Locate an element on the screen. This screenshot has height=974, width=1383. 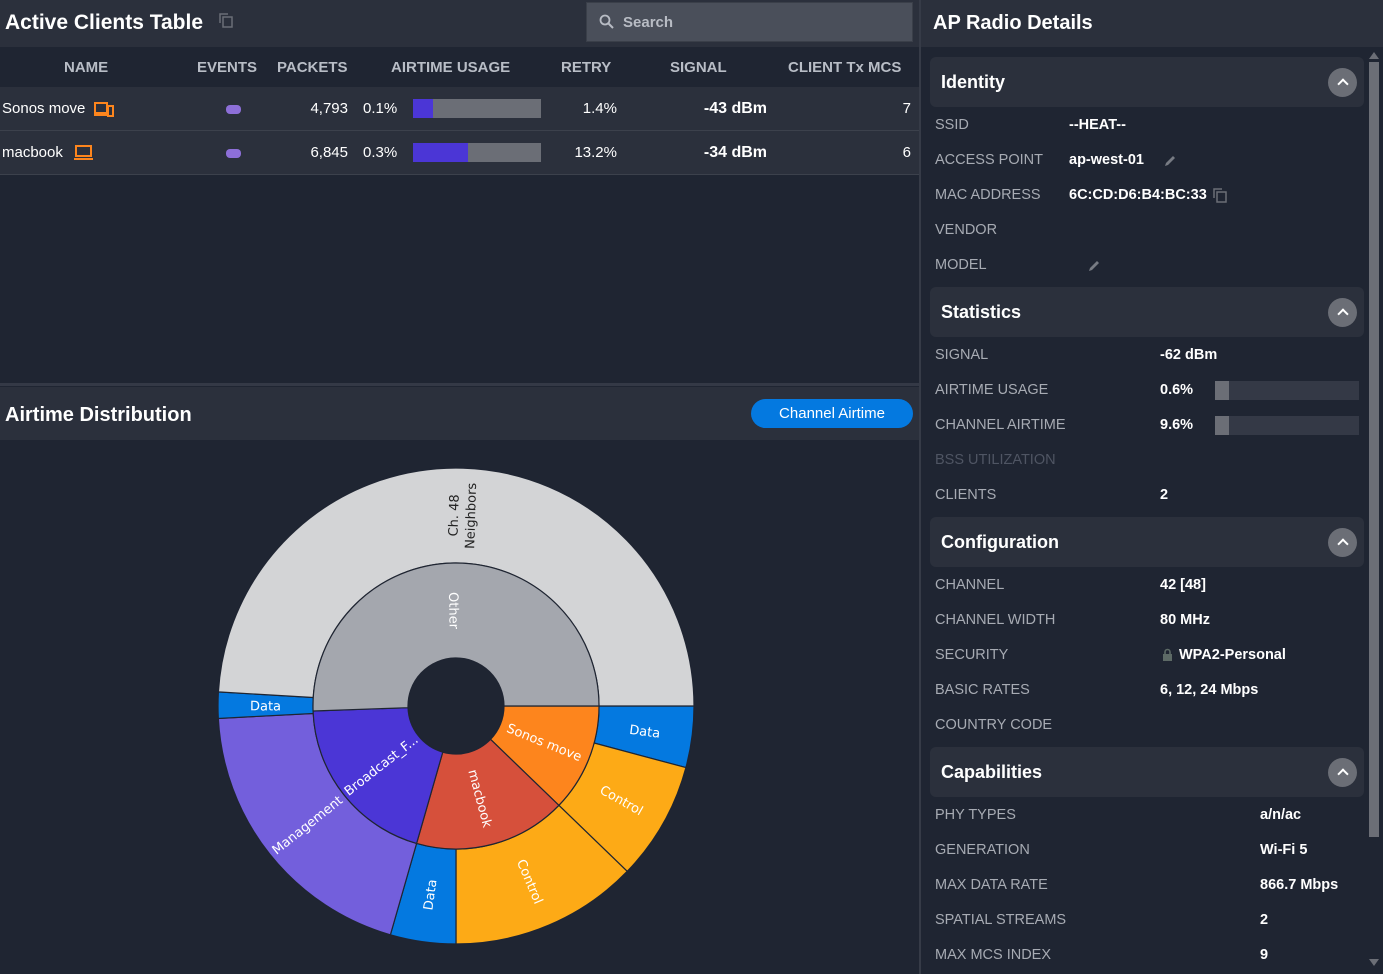
field-label: SSID is located at coordinates (952, 125).